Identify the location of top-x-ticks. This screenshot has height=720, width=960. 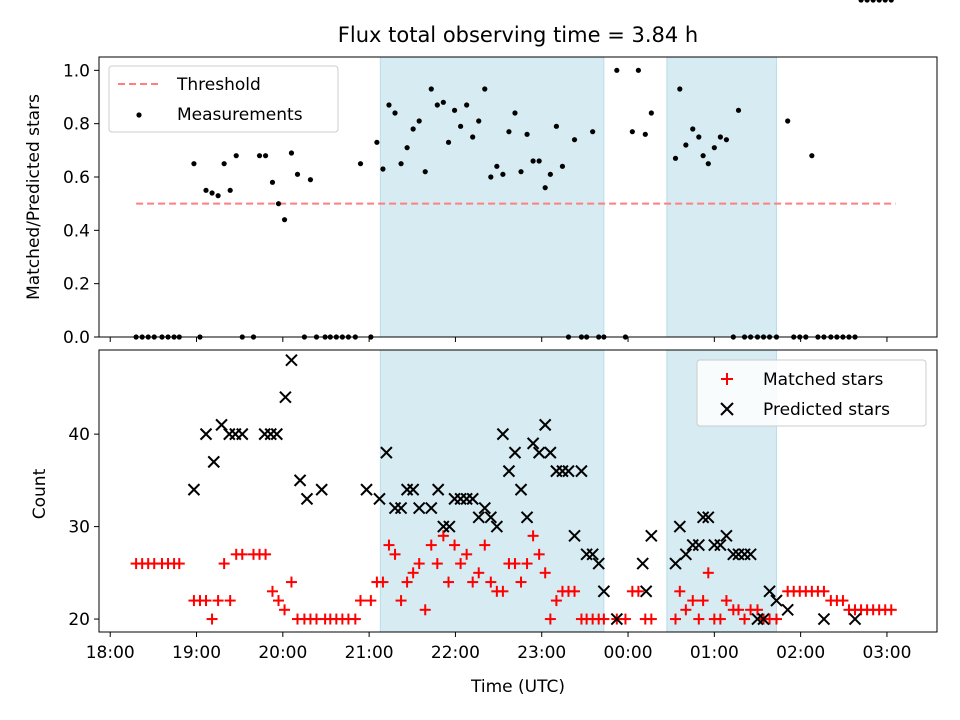
(498, 339).